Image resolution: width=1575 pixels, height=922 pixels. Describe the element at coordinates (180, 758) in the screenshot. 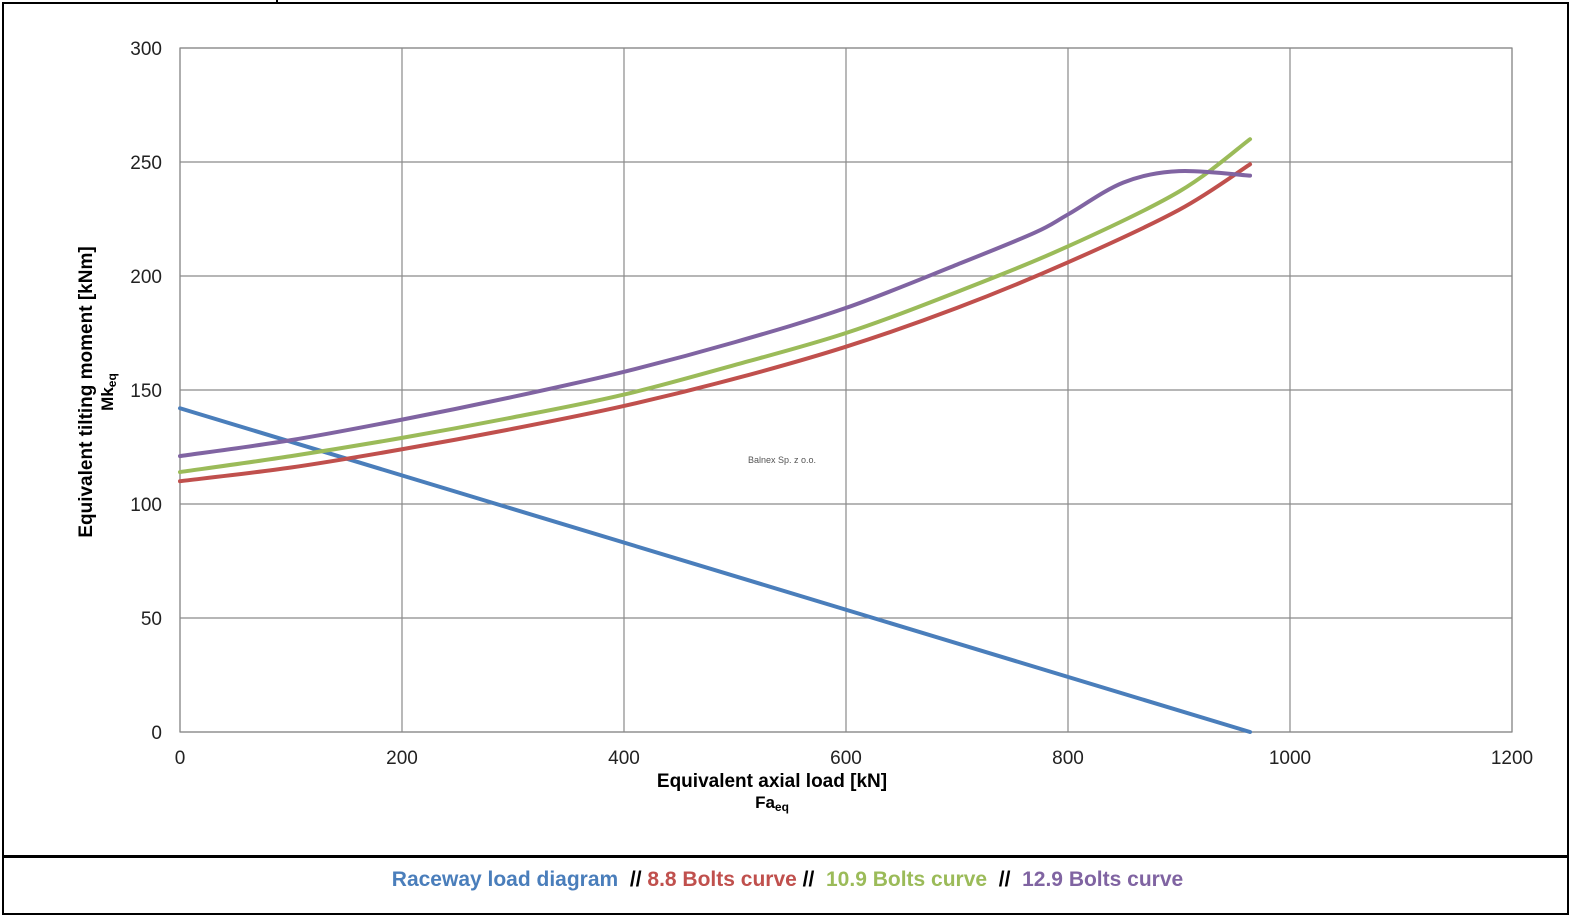

I see `x-tick-label: 0` at that location.